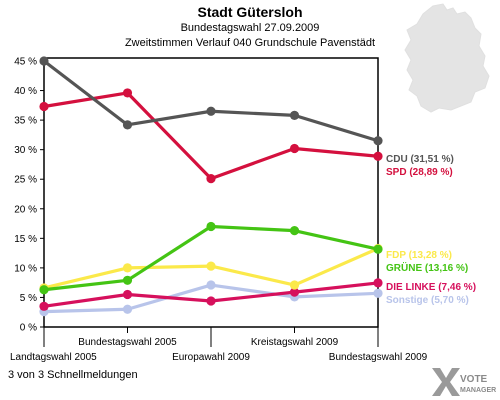 This screenshot has width=500, height=400. Describe the element at coordinates (28, 328) in the screenshot. I see `y-tick-label: 0 %` at that location.